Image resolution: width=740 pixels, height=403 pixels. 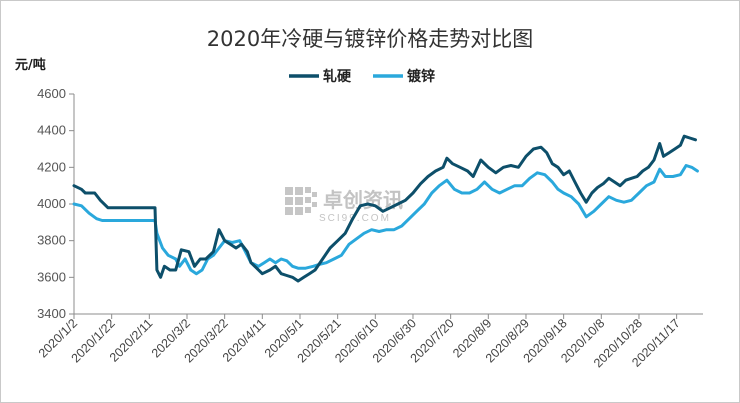 I want to click on legend-label-0: 轧硬, so click(x=337, y=76).